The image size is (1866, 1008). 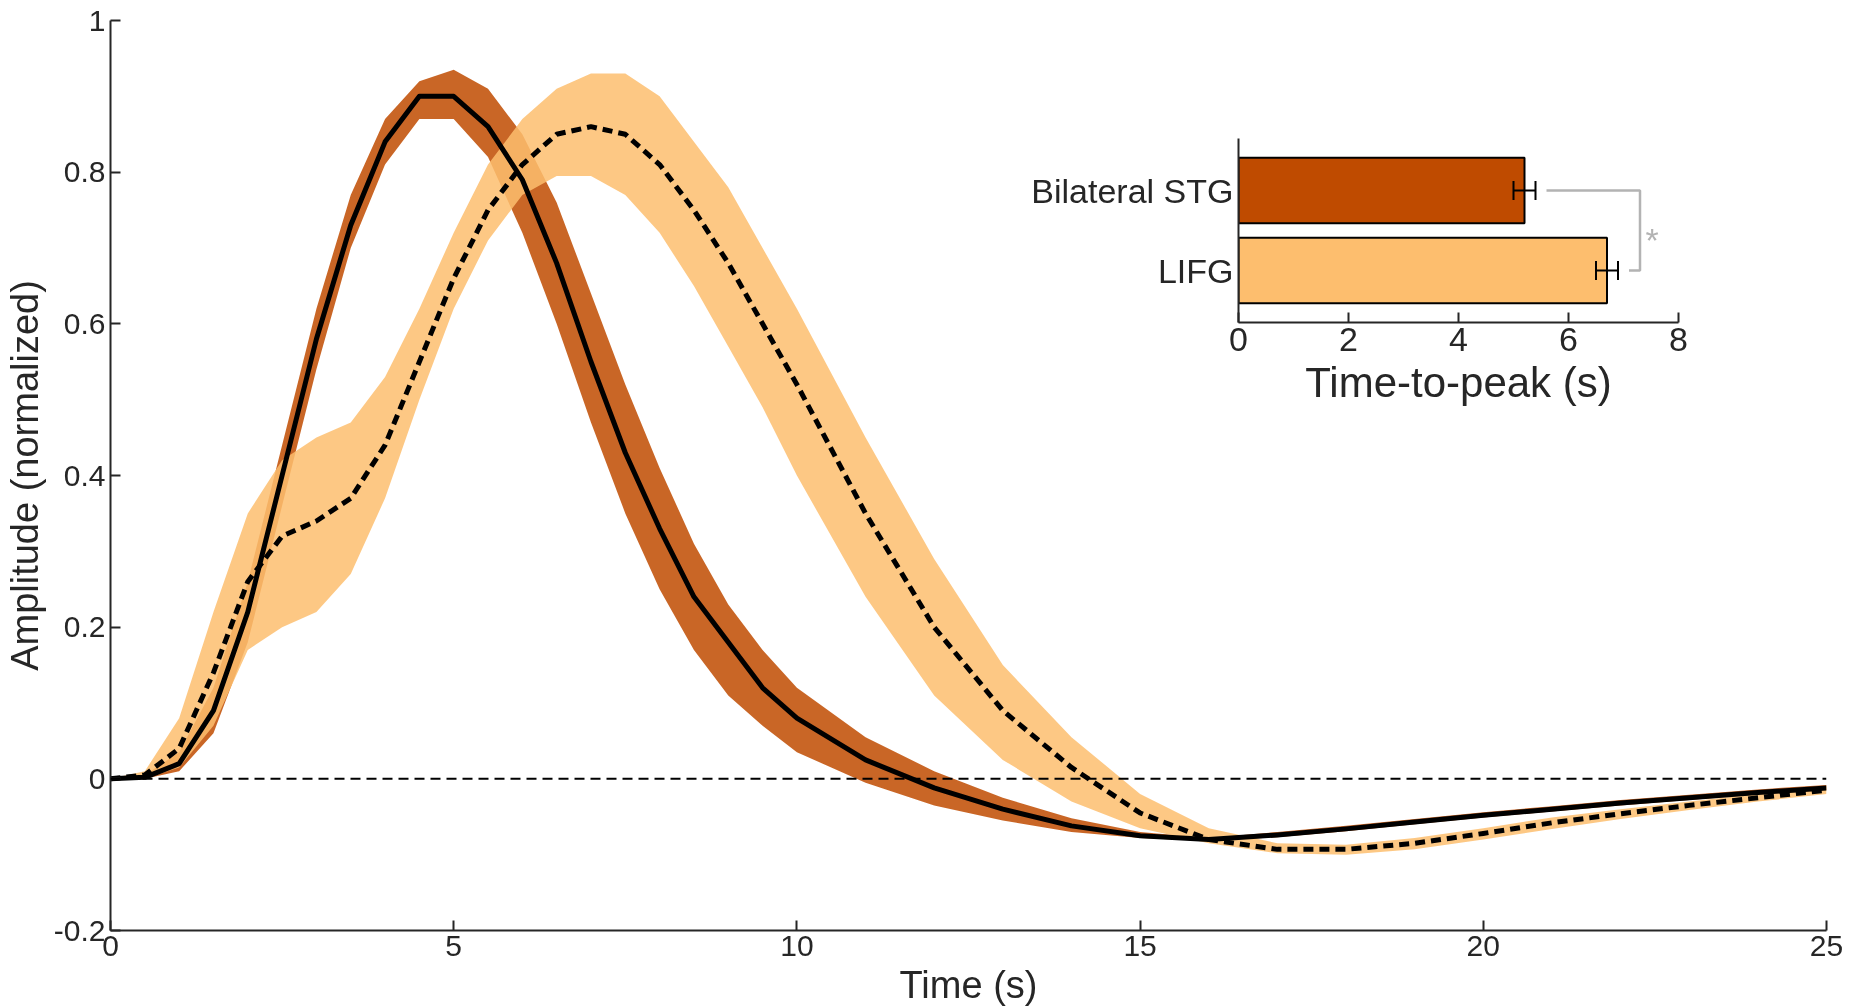 I want to click on y-axis-title: Amplitude (normalized), so click(x=24, y=475).